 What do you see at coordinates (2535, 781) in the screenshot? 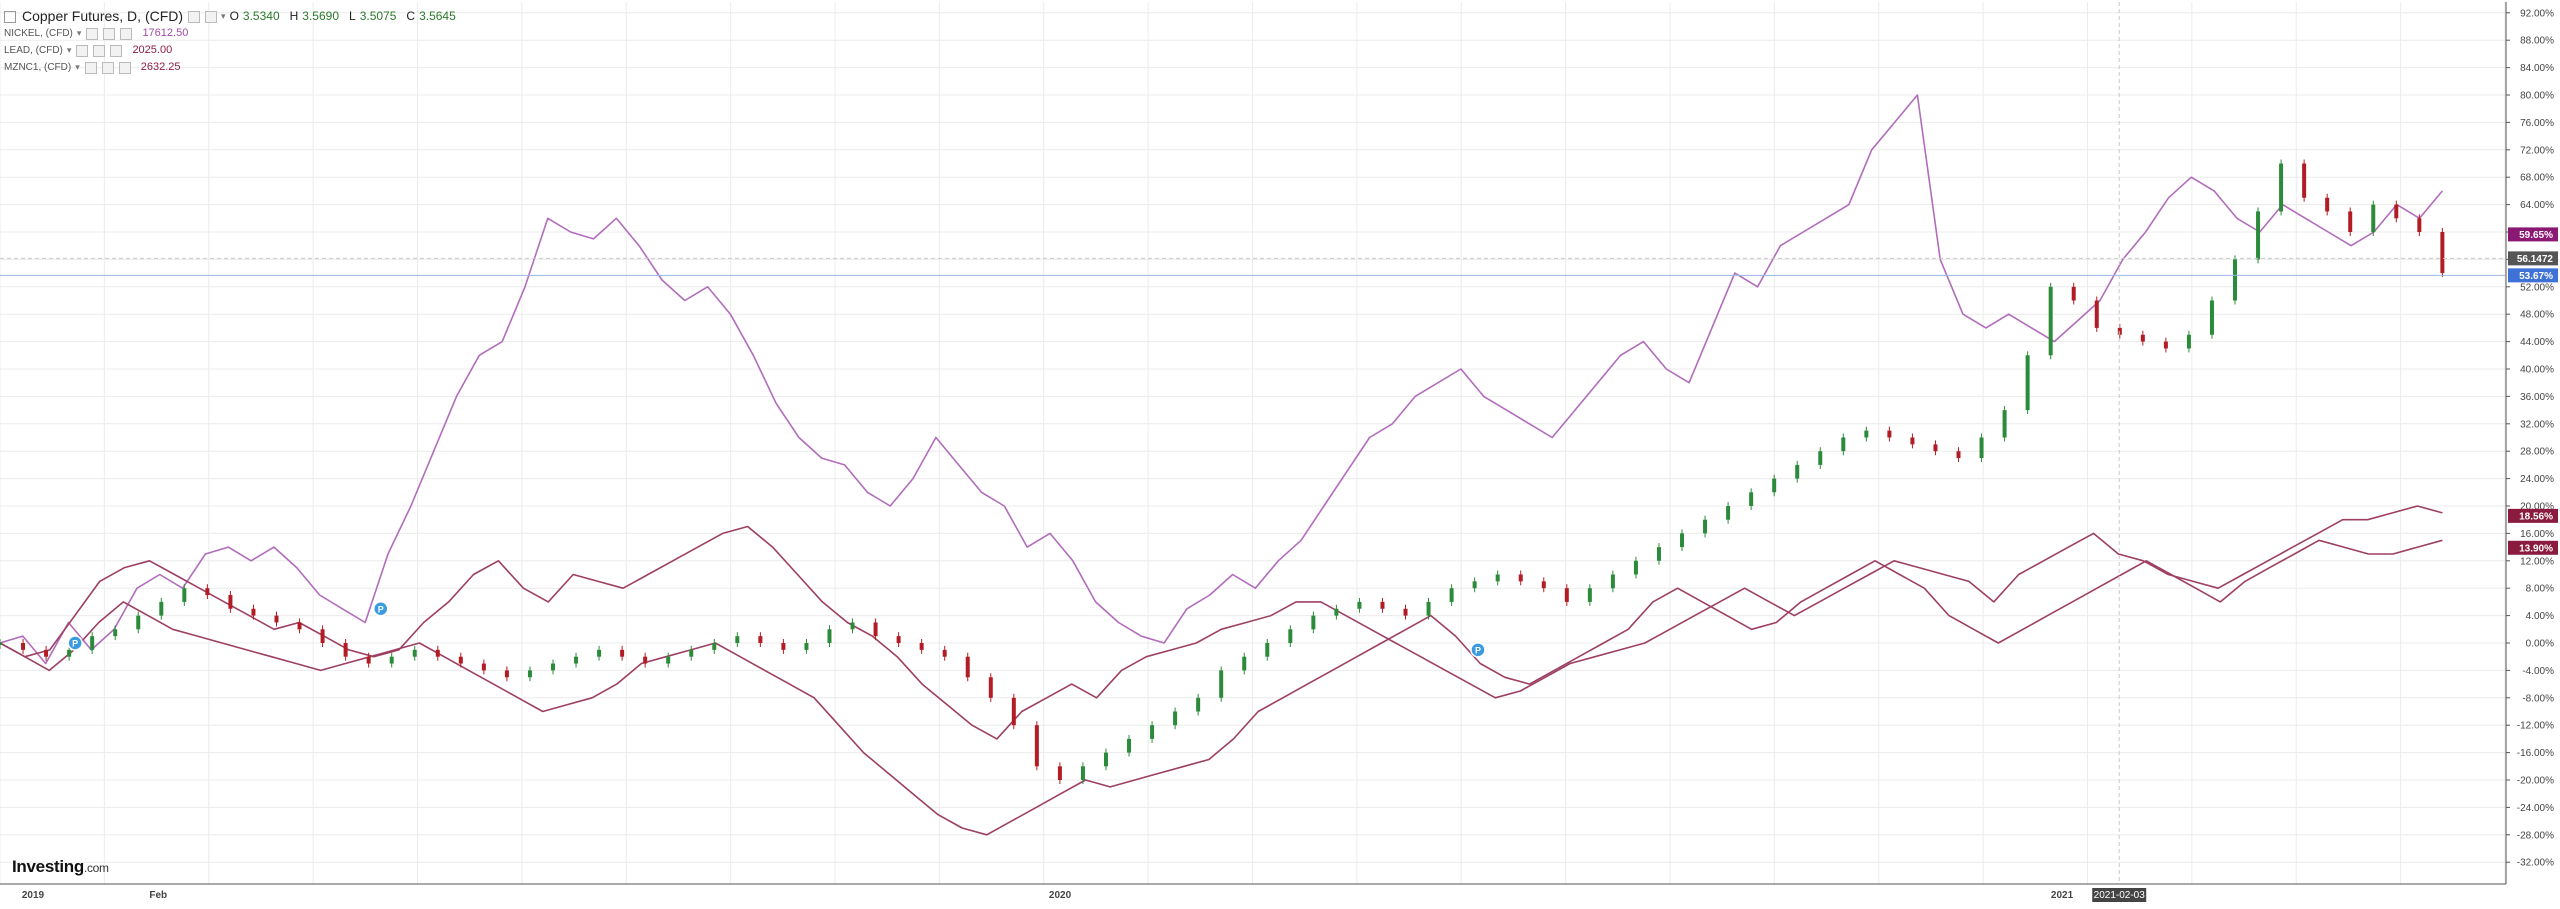
I see `y-tick-label: -20.00%` at bounding box center [2535, 781].